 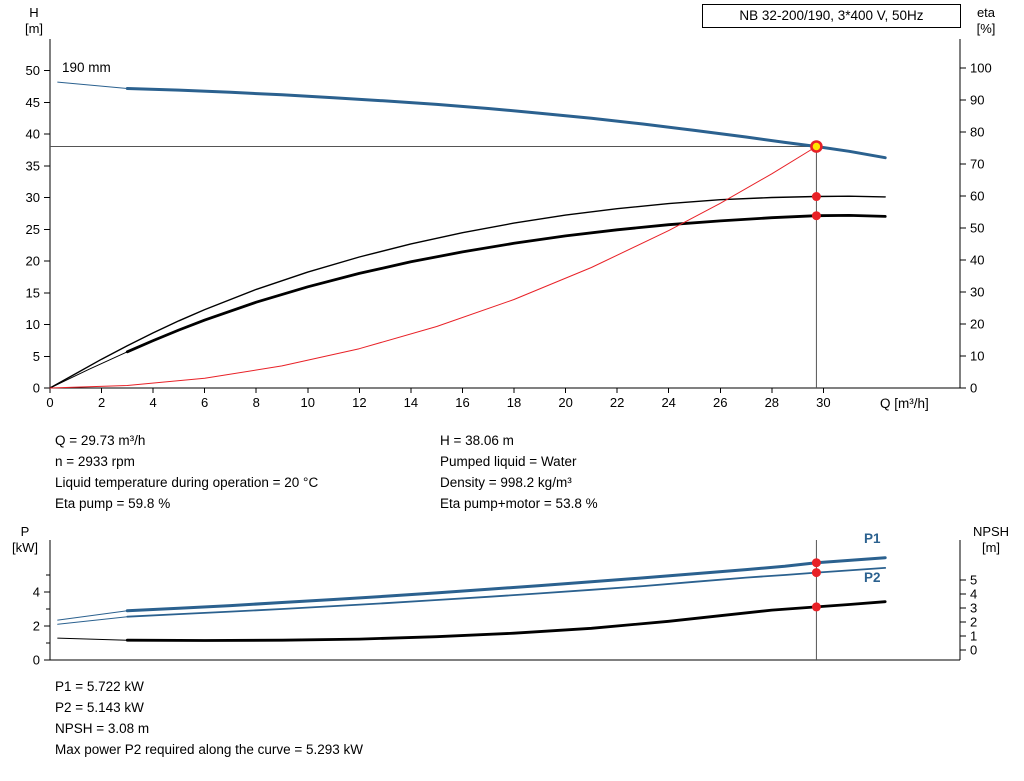 What do you see at coordinates (772, 402) in the screenshot?
I see `qh-x-tick-label: 28` at bounding box center [772, 402].